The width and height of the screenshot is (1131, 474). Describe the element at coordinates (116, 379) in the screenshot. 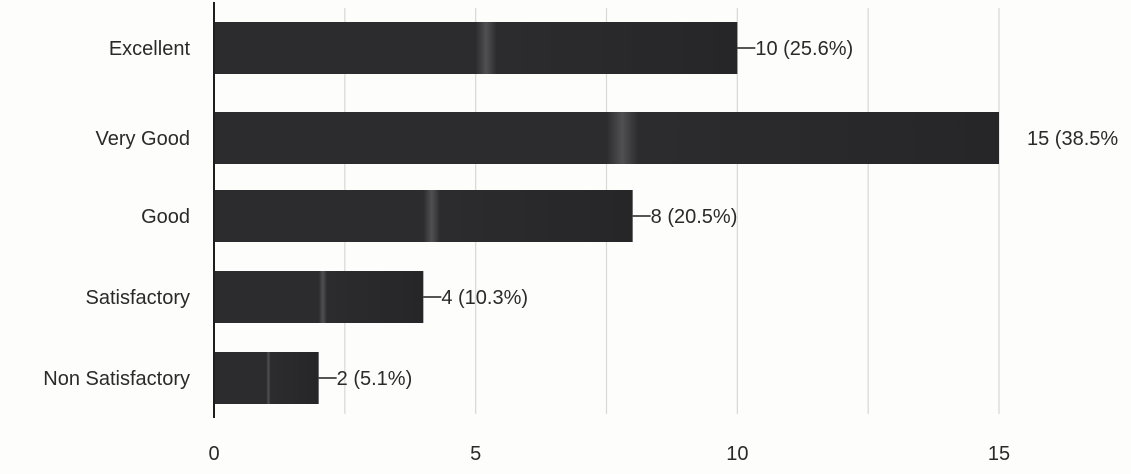

I see `category-label: Non Satisfactory` at that location.